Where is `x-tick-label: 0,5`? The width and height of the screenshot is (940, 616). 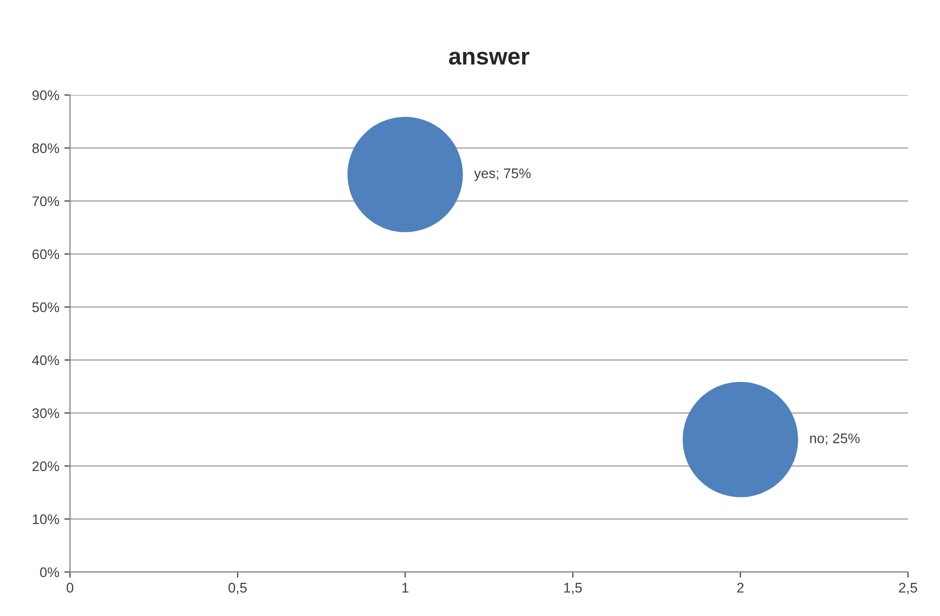
x-tick-label: 0,5 is located at coordinates (237, 588).